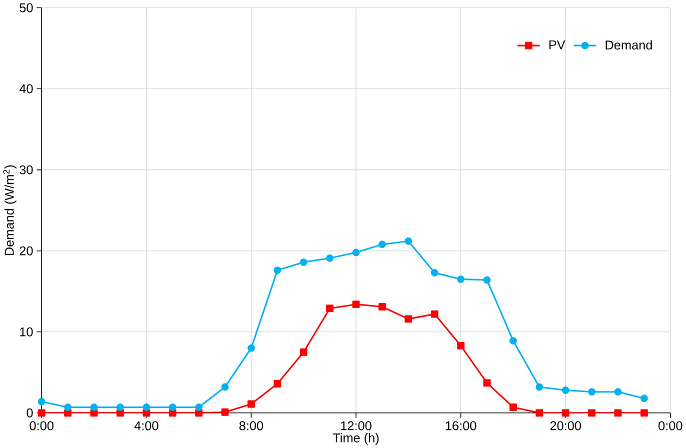 The image size is (686, 448). Describe the element at coordinates (565, 425) in the screenshot. I see `x-tick-label: 20:00` at that location.